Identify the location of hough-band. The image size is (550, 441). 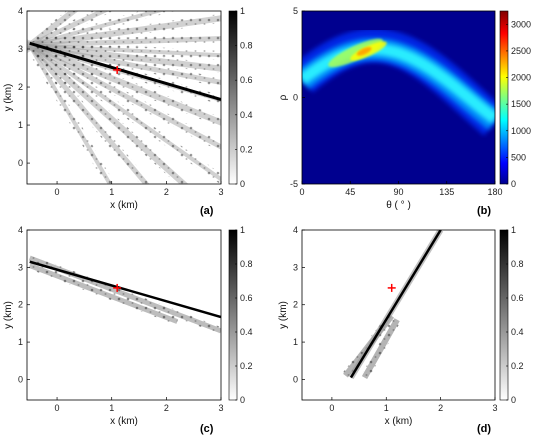
(398, 82).